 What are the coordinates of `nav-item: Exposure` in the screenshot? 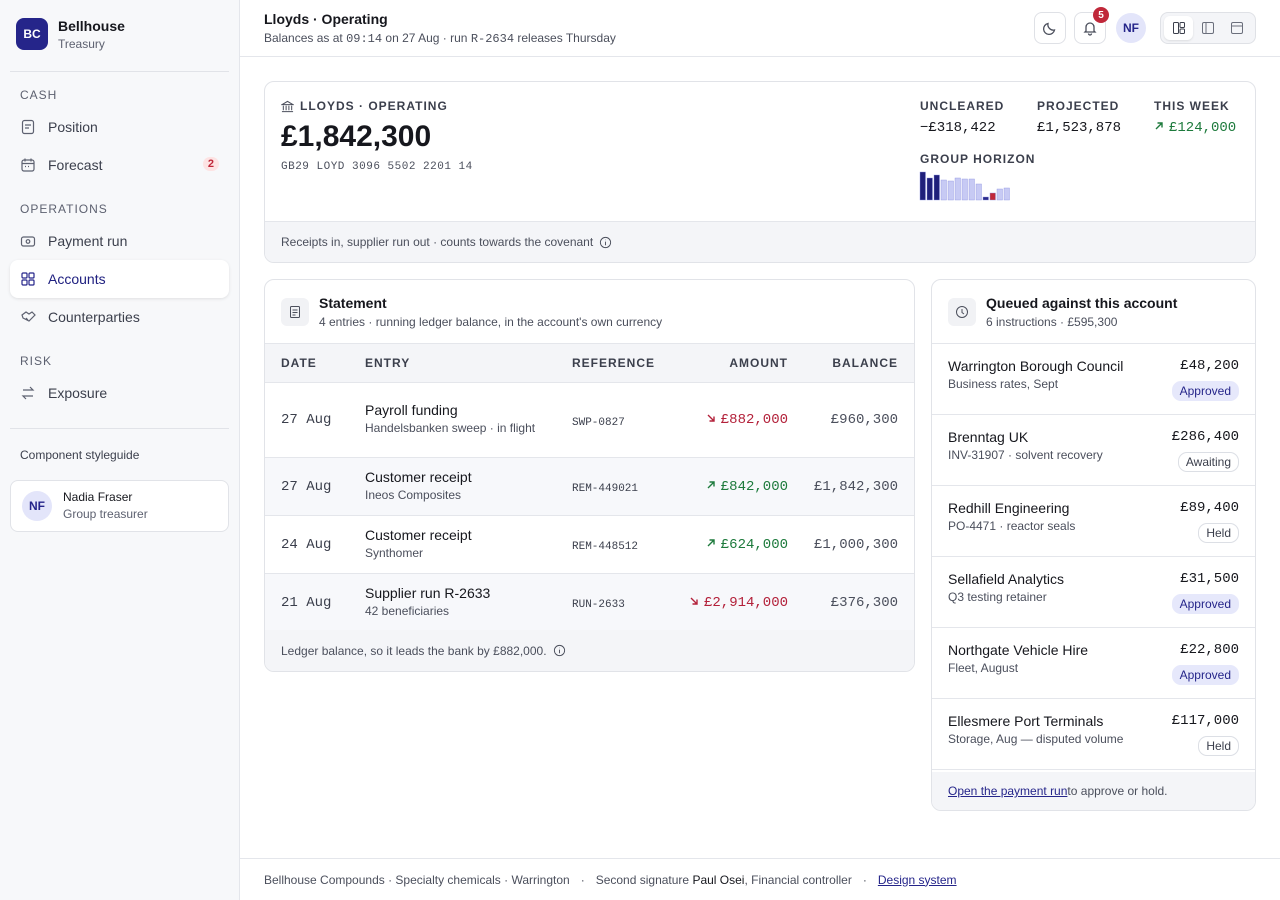 It's located at (119, 393).